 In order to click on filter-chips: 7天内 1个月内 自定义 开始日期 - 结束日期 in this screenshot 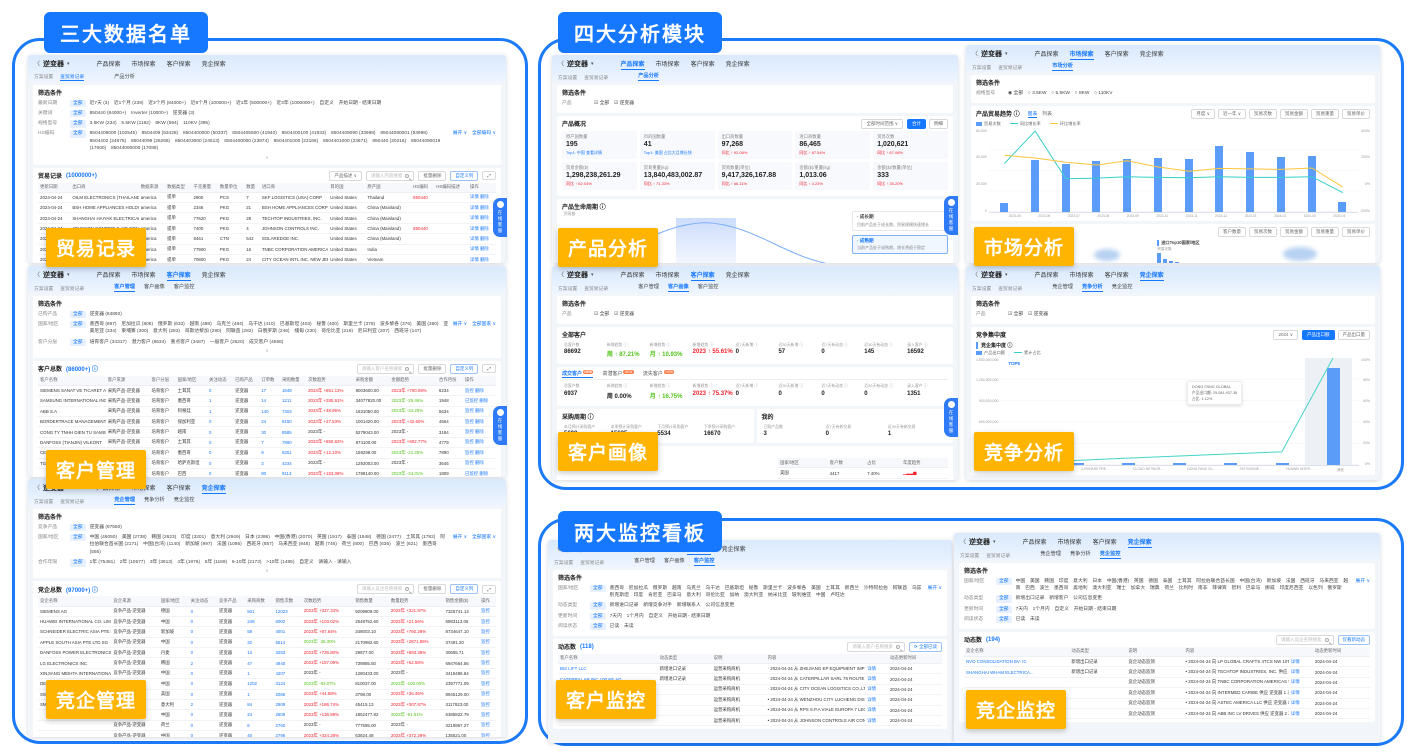, I will do `click(660, 616)`.